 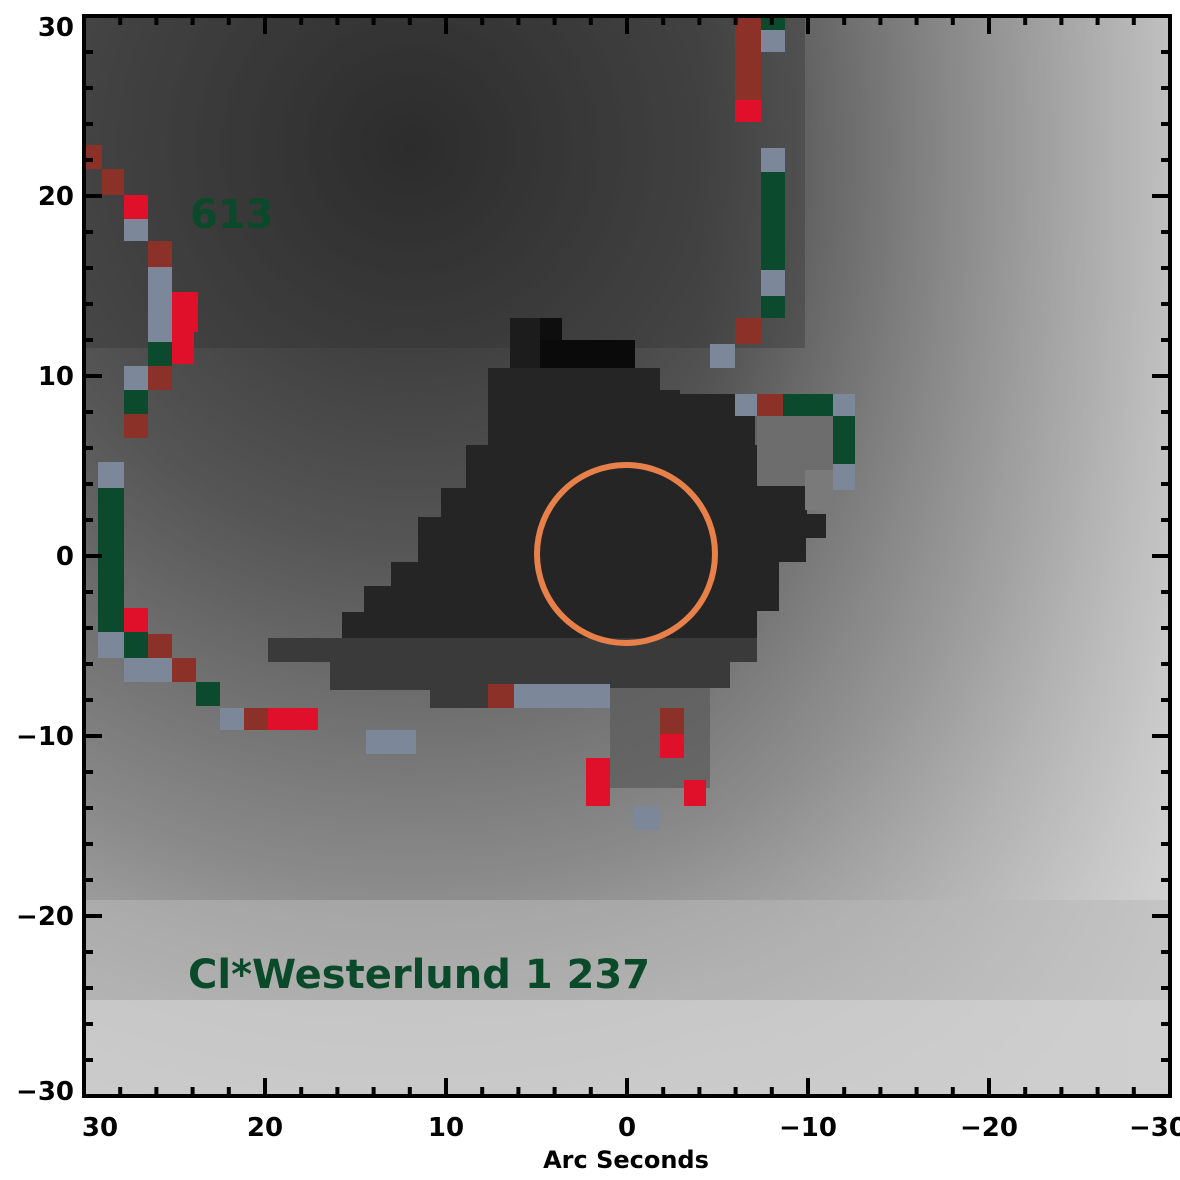 I want to click on x-tick-label: 20, so click(x=265, y=1128).